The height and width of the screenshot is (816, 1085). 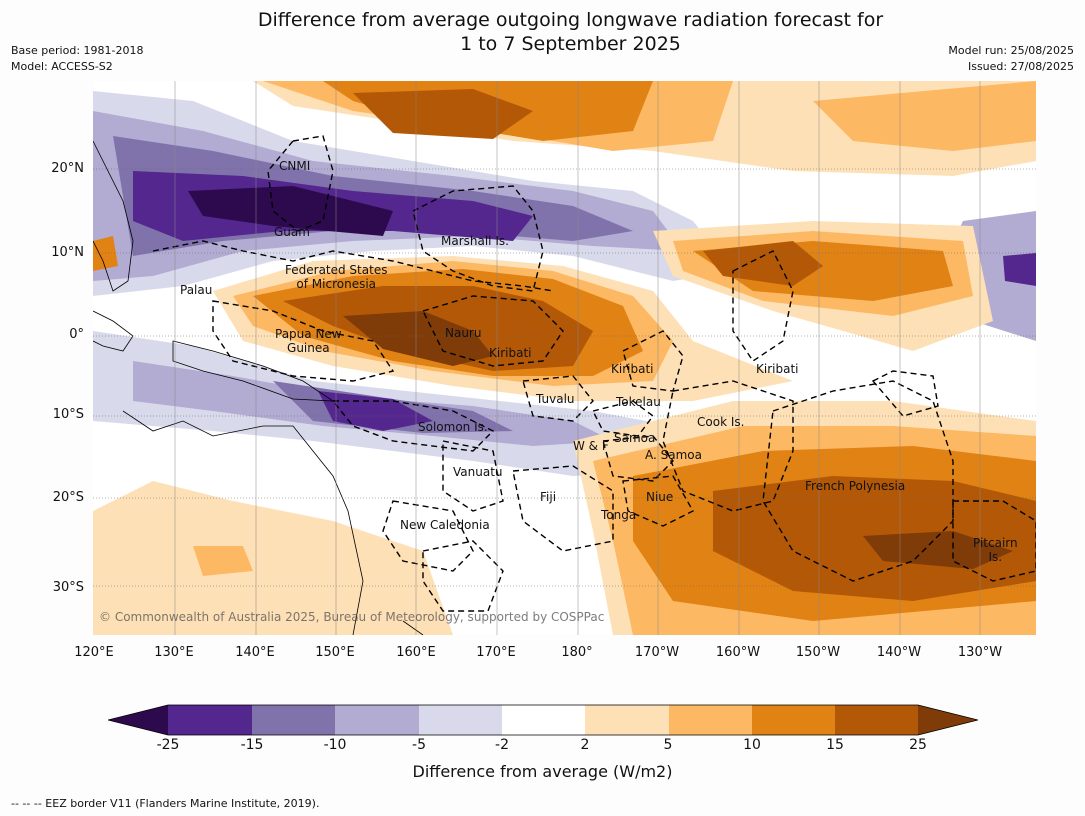 What do you see at coordinates (777, 369) in the screenshot?
I see `place-kiribati-e: Kiribati` at bounding box center [777, 369].